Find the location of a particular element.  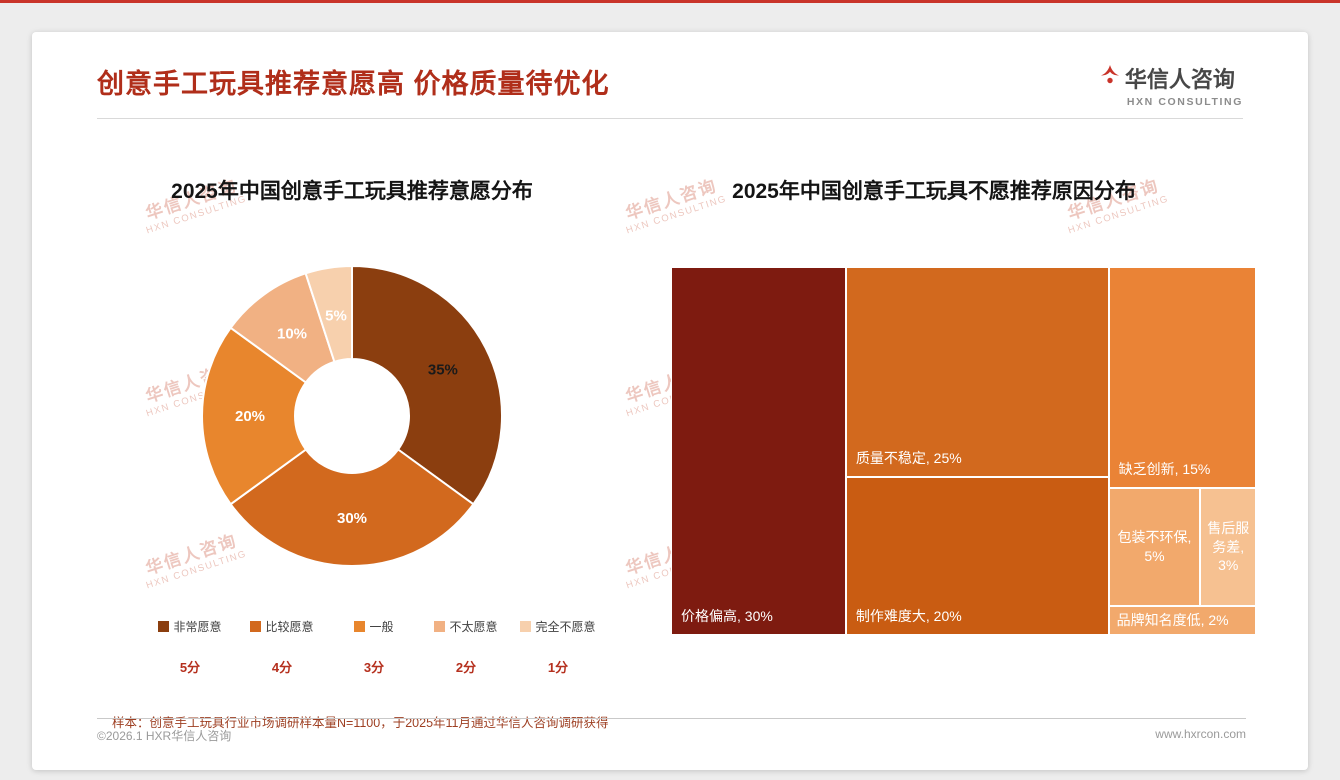

legend-label: 一般 is located at coordinates (381, 627).